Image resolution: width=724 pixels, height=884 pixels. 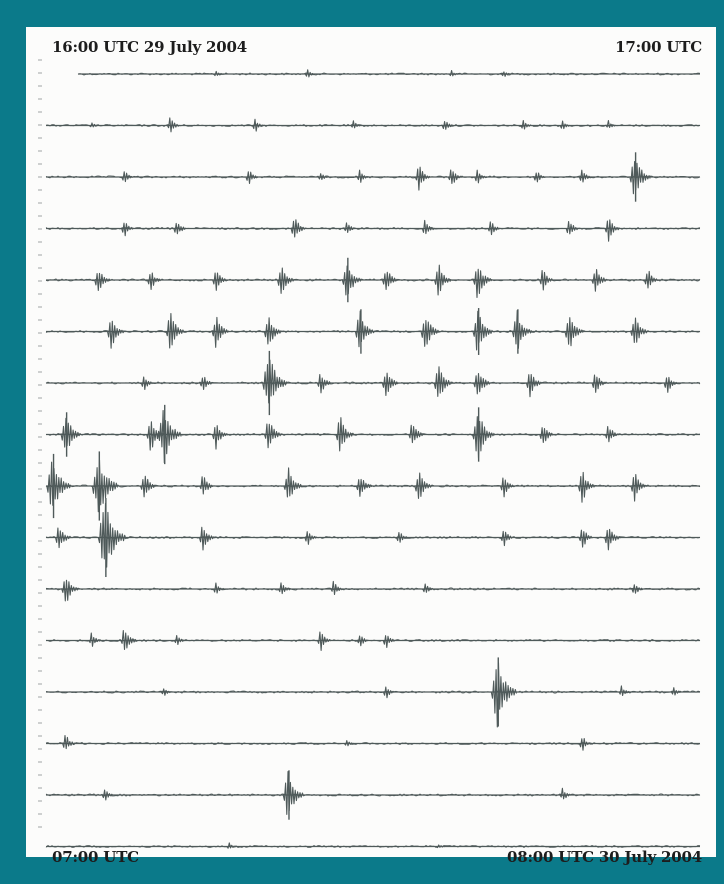 I want to click on left-tick-ruler, so click(x=40, y=443).